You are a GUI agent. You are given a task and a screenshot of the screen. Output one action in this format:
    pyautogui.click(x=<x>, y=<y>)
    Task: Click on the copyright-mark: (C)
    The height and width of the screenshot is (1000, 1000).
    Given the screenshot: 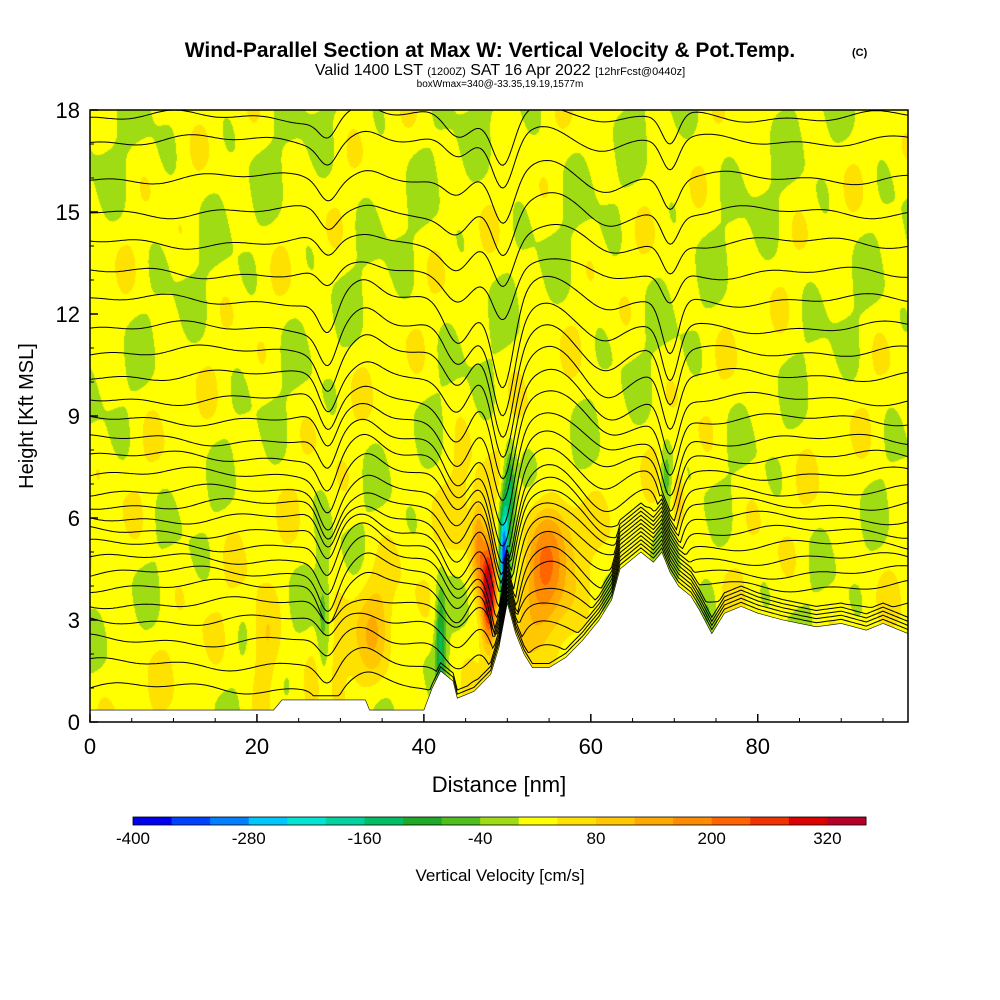 What is the action you would take?
    pyautogui.click(x=860, y=53)
    